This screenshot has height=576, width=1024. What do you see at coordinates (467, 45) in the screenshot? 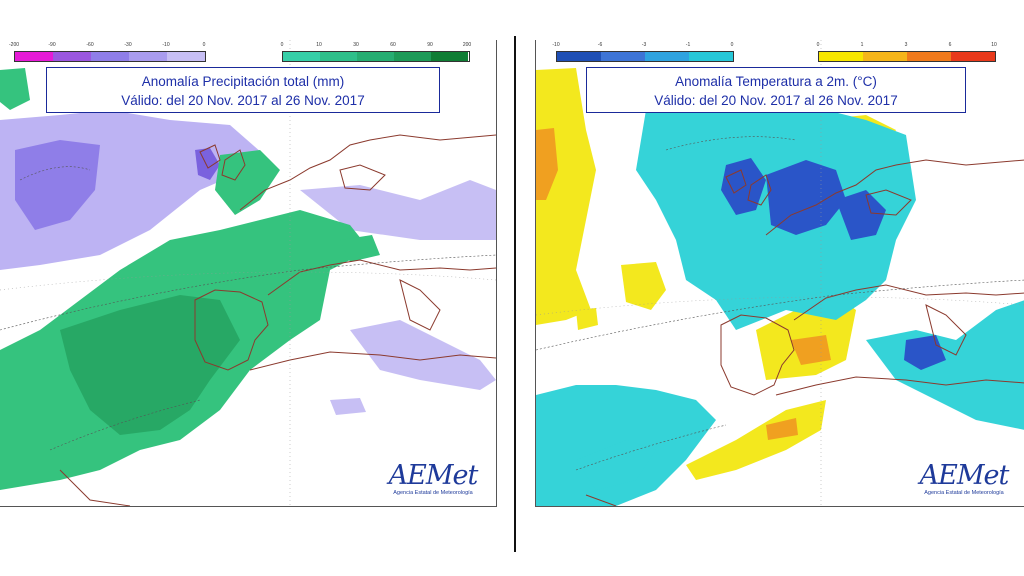
I see `legend-tick: 200` at bounding box center [467, 45].